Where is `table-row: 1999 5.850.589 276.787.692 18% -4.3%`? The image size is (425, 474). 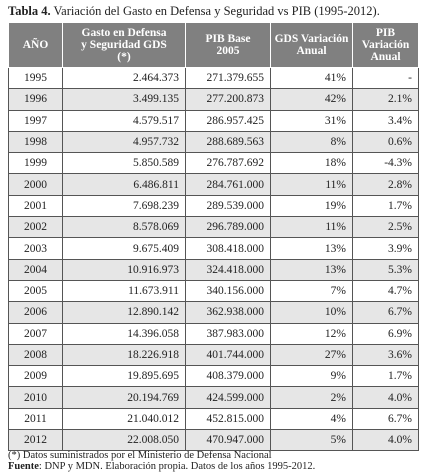
table-row: 1999 5.850.589 276.787.692 18% -4.3% is located at coordinates (213, 163).